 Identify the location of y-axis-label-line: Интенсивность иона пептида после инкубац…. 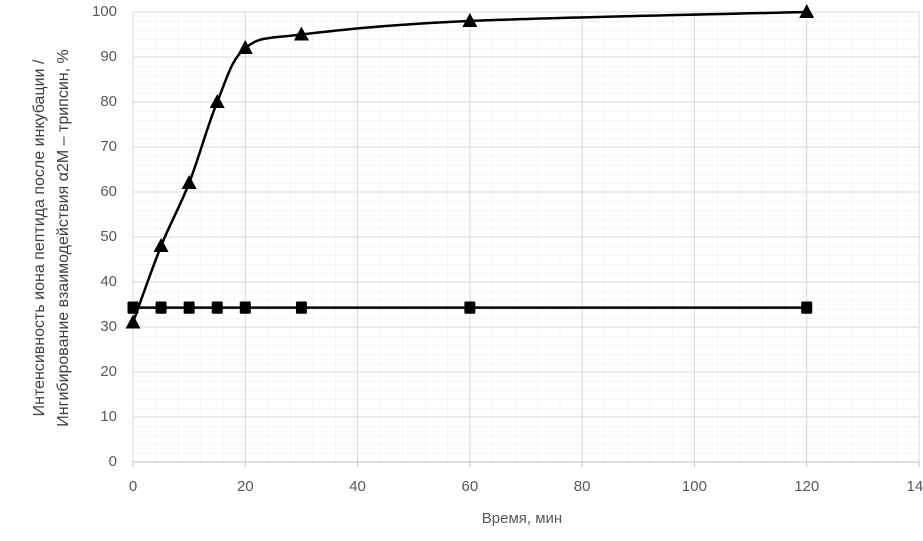
(39, 237).